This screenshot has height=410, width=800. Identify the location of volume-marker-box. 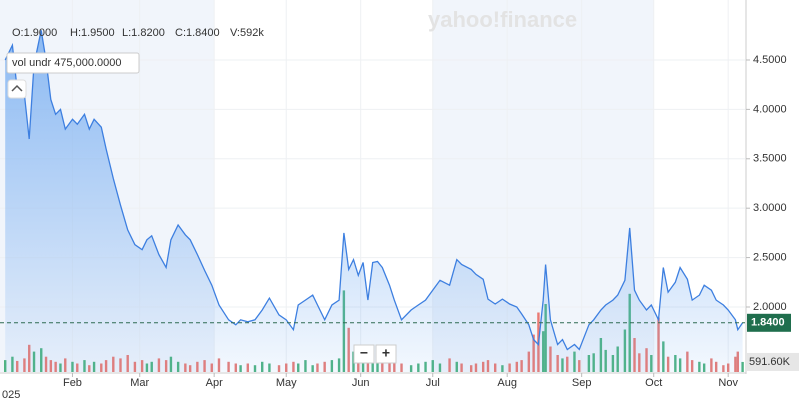
(773, 361).